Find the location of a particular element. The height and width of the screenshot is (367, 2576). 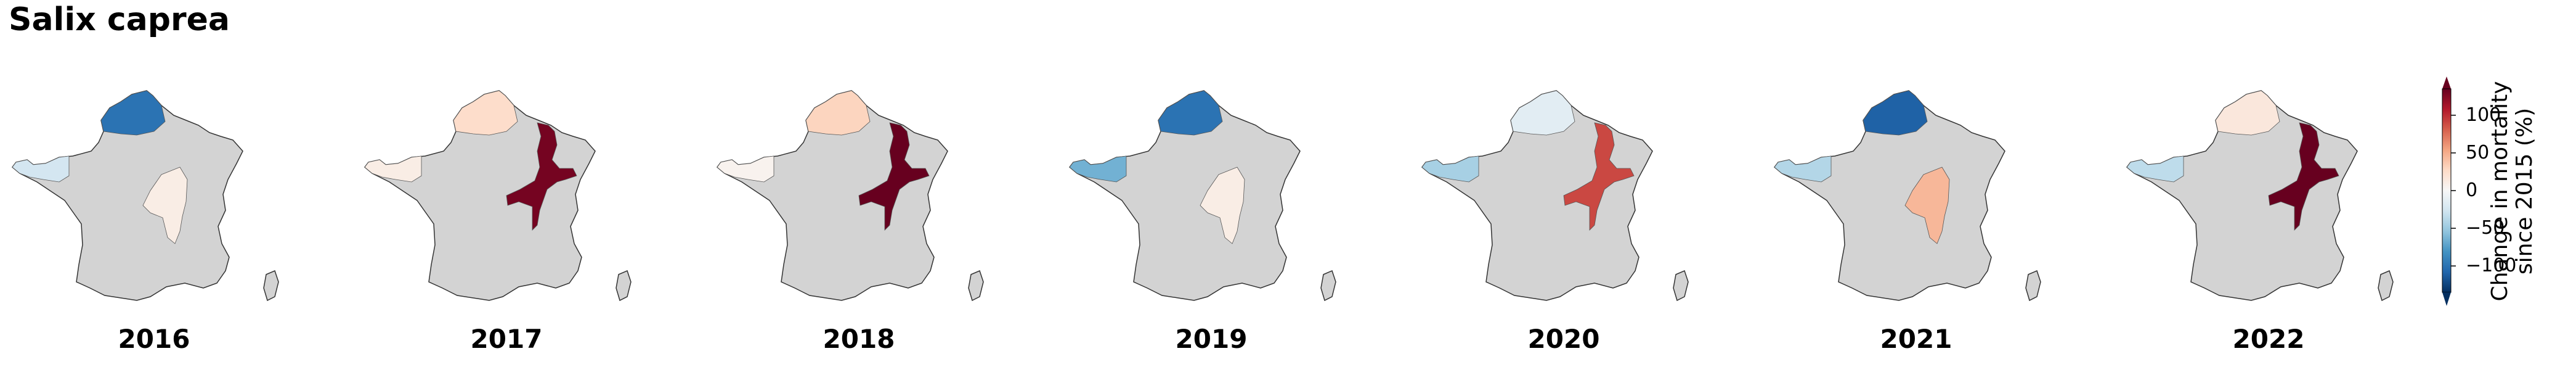

colorbar-tick-label: −100 is located at coordinates (2491, 266).